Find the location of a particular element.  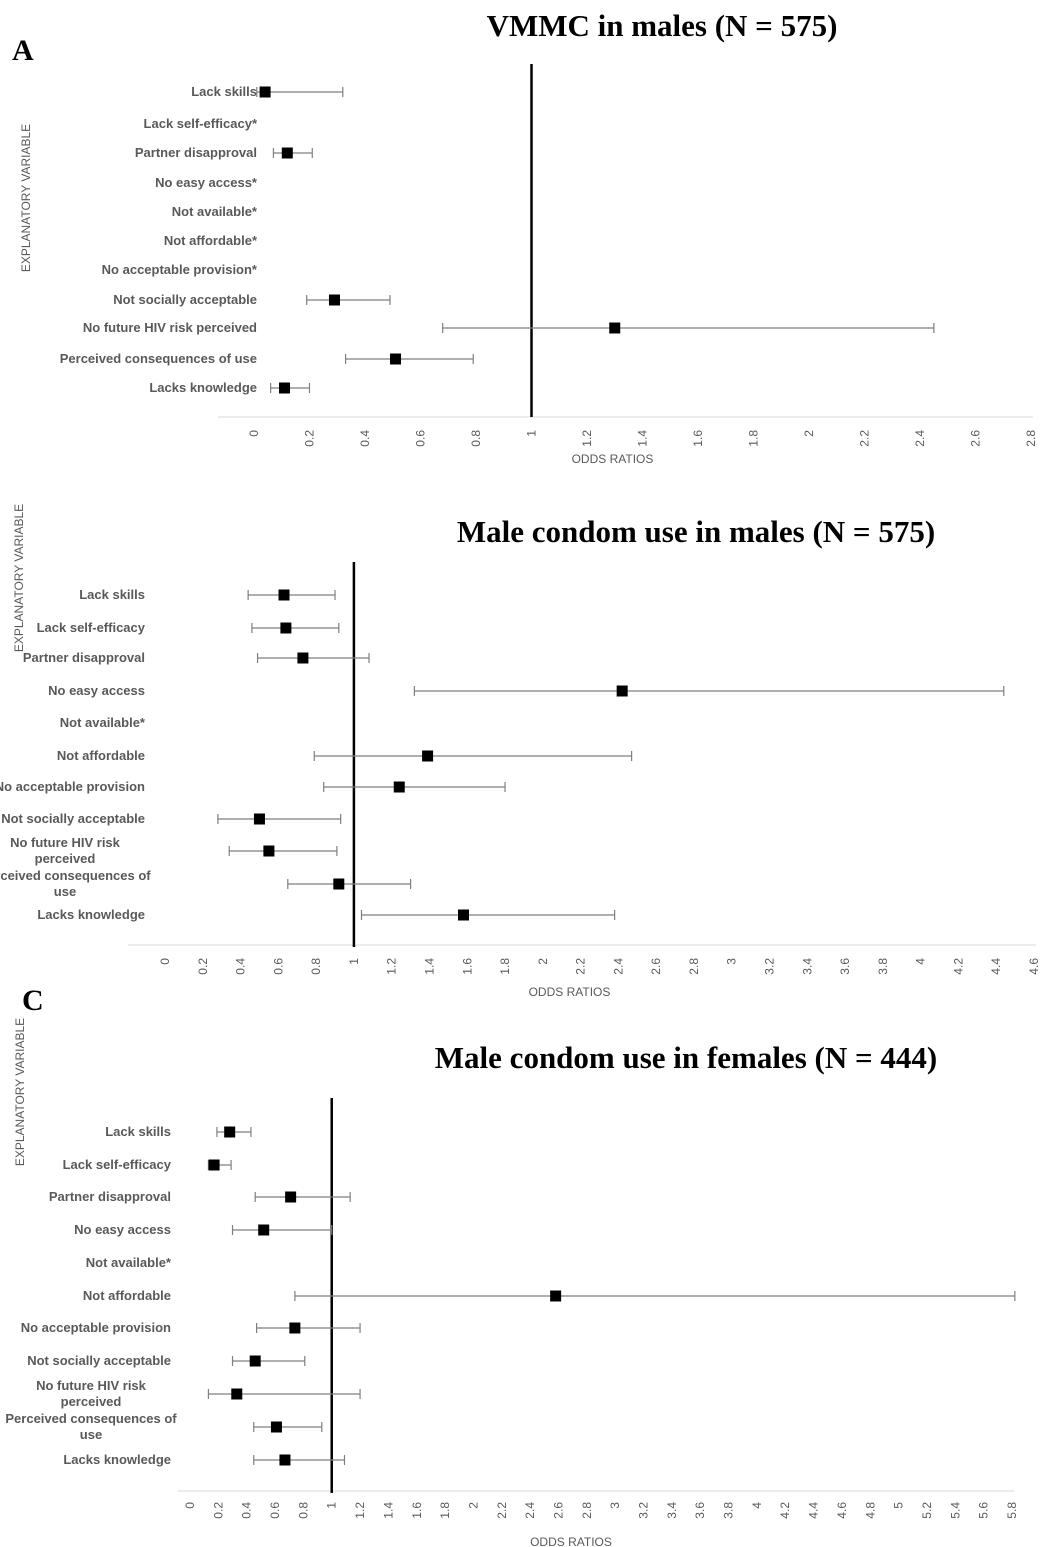

x-tick-label: 3 is located at coordinates (615, 1505).